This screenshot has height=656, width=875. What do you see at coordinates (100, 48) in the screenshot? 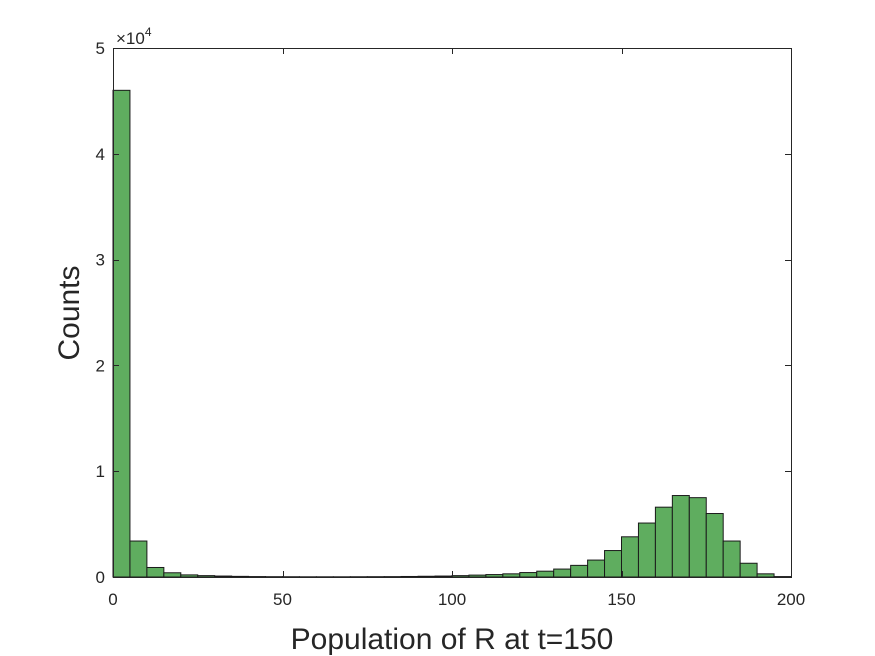
I see `y-tick-label: 5` at bounding box center [100, 48].